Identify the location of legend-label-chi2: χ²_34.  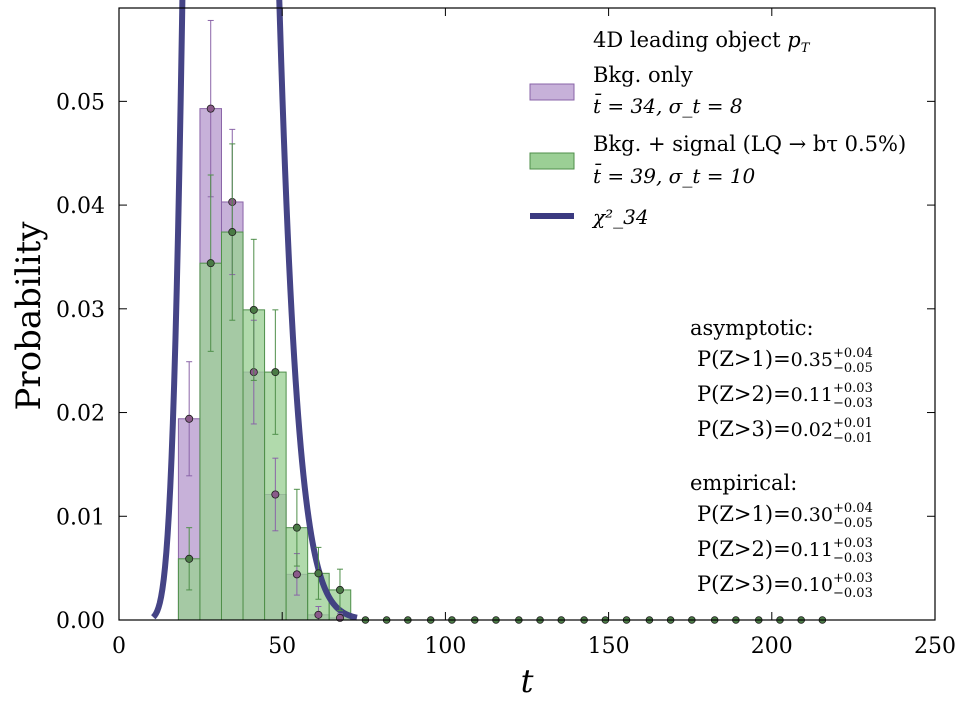
(620, 217).